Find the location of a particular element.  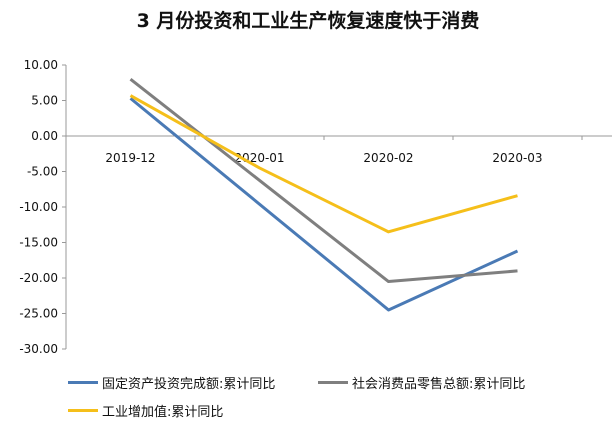

y-tick-label: -20.00 is located at coordinates (38, 278).